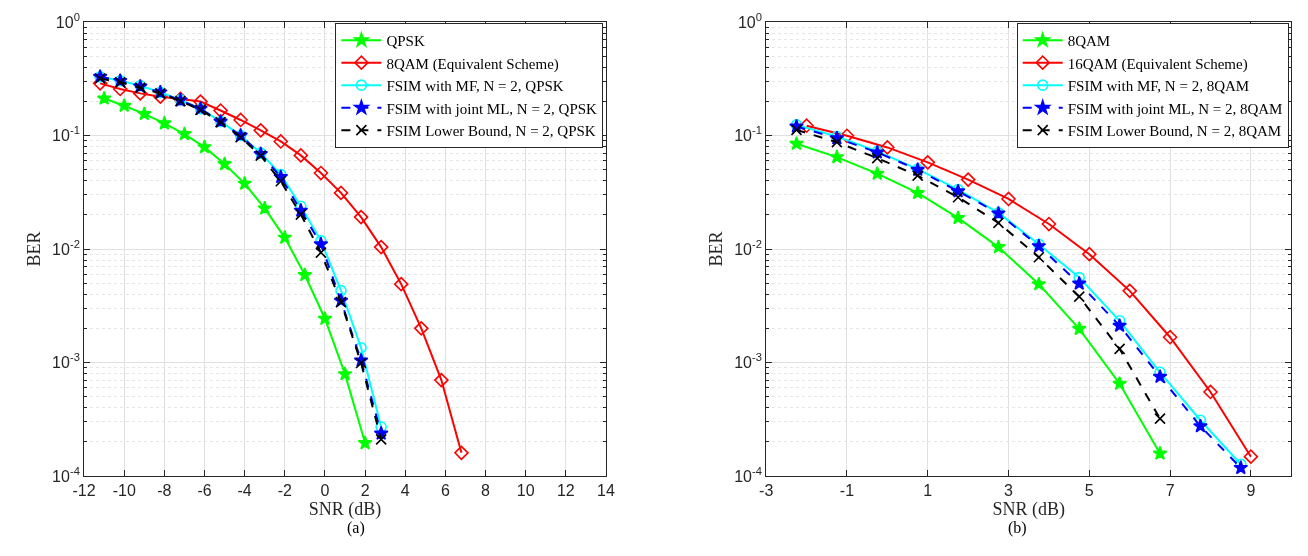  Describe the element at coordinates (1174, 131) in the screenshot. I see `legend-label: FSIM Lower Bound, N = 2, 8QAM` at that location.